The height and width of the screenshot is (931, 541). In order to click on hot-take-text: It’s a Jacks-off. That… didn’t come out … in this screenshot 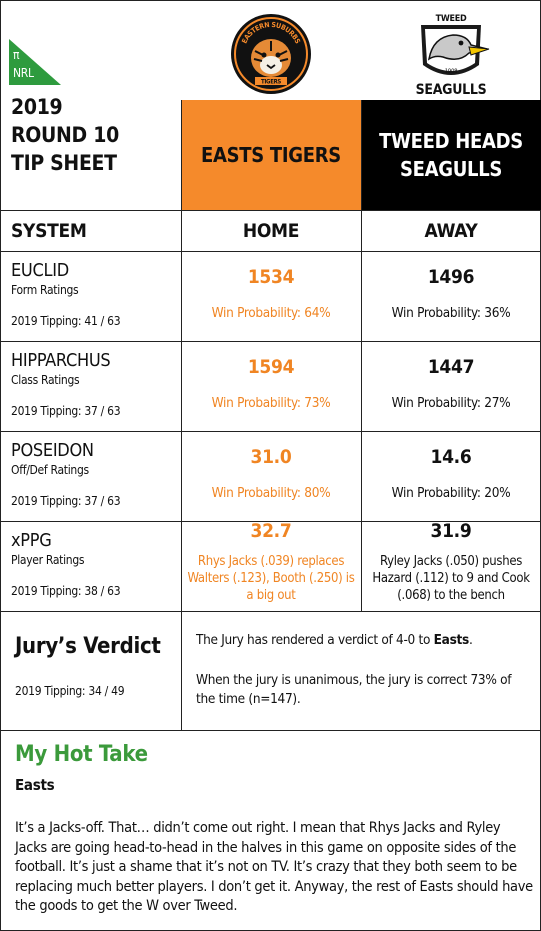, I will do `click(274, 867)`.